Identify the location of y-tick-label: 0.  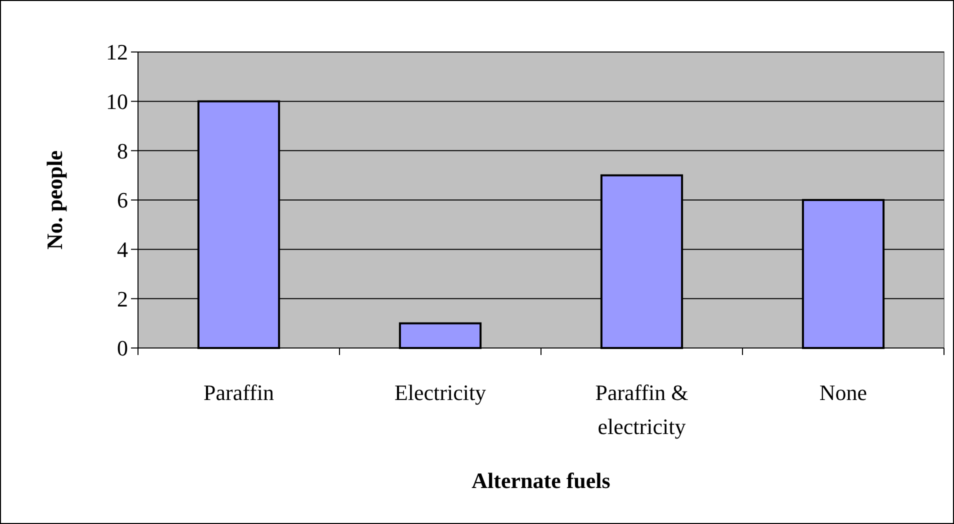
(122, 348).